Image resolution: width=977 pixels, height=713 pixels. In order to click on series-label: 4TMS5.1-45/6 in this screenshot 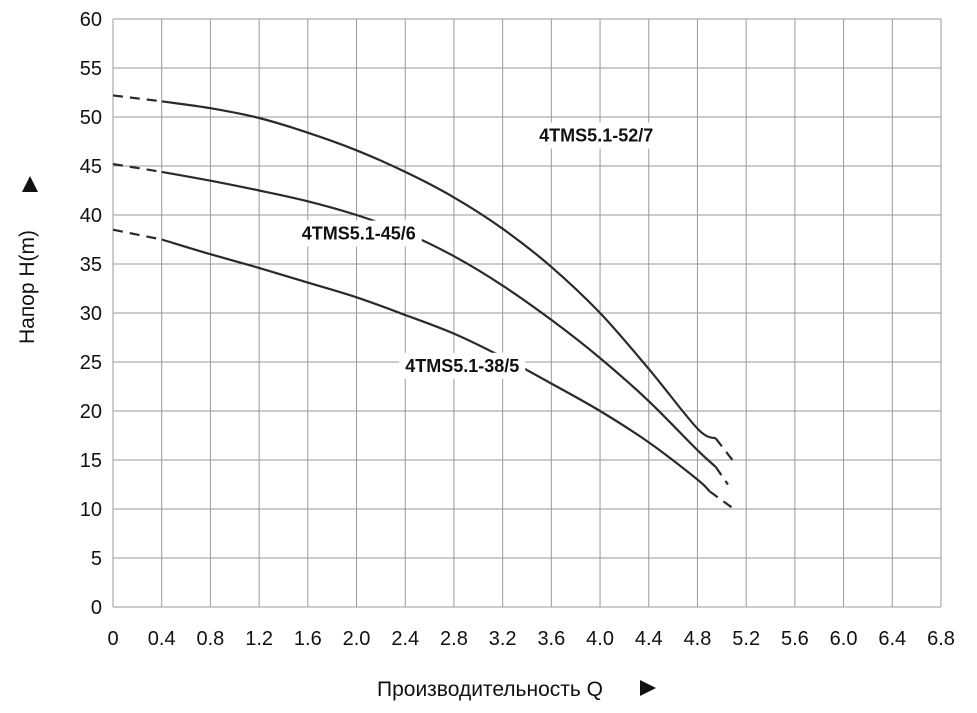, I will do `click(359, 234)`.